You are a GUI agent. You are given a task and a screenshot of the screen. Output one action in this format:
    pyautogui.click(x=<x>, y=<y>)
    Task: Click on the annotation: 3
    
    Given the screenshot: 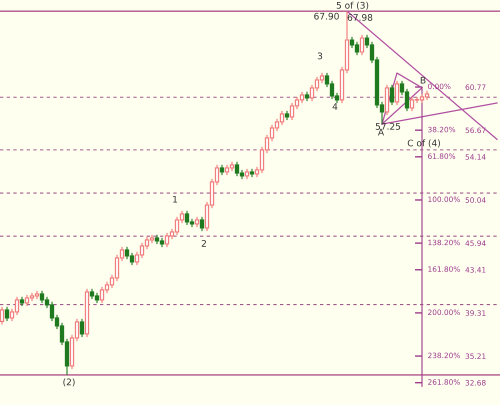 What is the action you would take?
    pyautogui.click(x=320, y=56)
    